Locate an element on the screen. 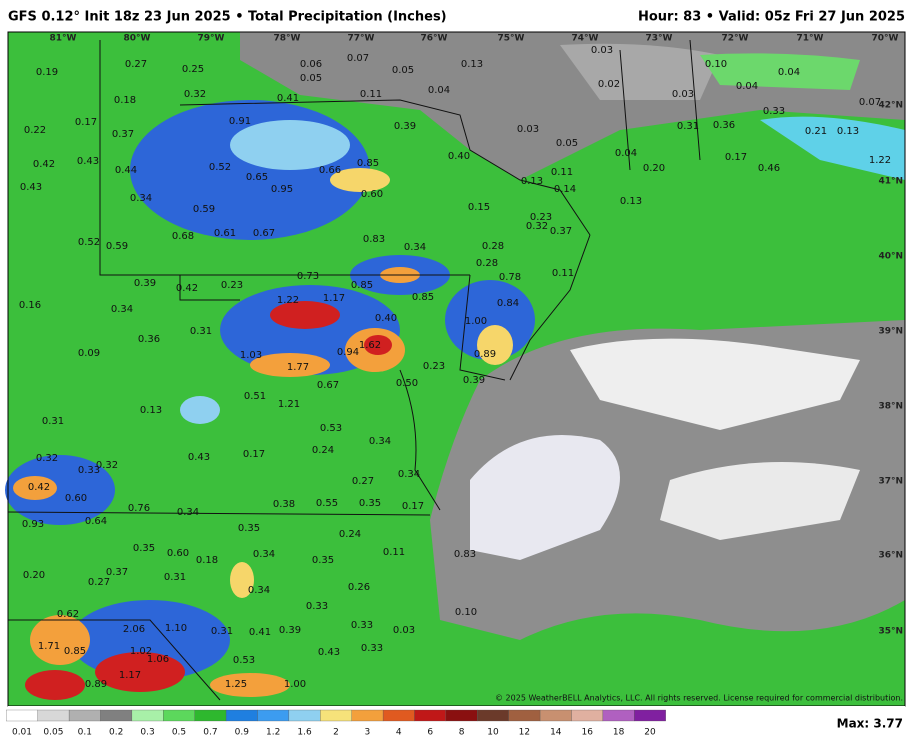 This screenshot has width=913, height=754. precip-value: 0.20 is located at coordinates (34, 575).